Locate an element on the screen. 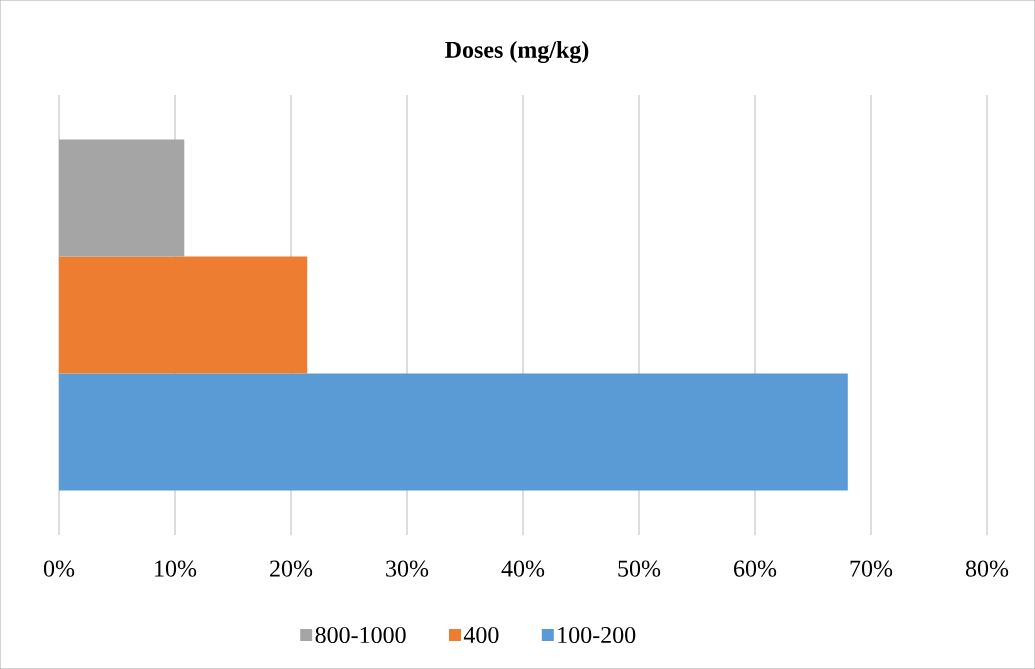 This screenshot has width=1035, height=669. x-tick-label: 10% is located at coordinates (176, 568).